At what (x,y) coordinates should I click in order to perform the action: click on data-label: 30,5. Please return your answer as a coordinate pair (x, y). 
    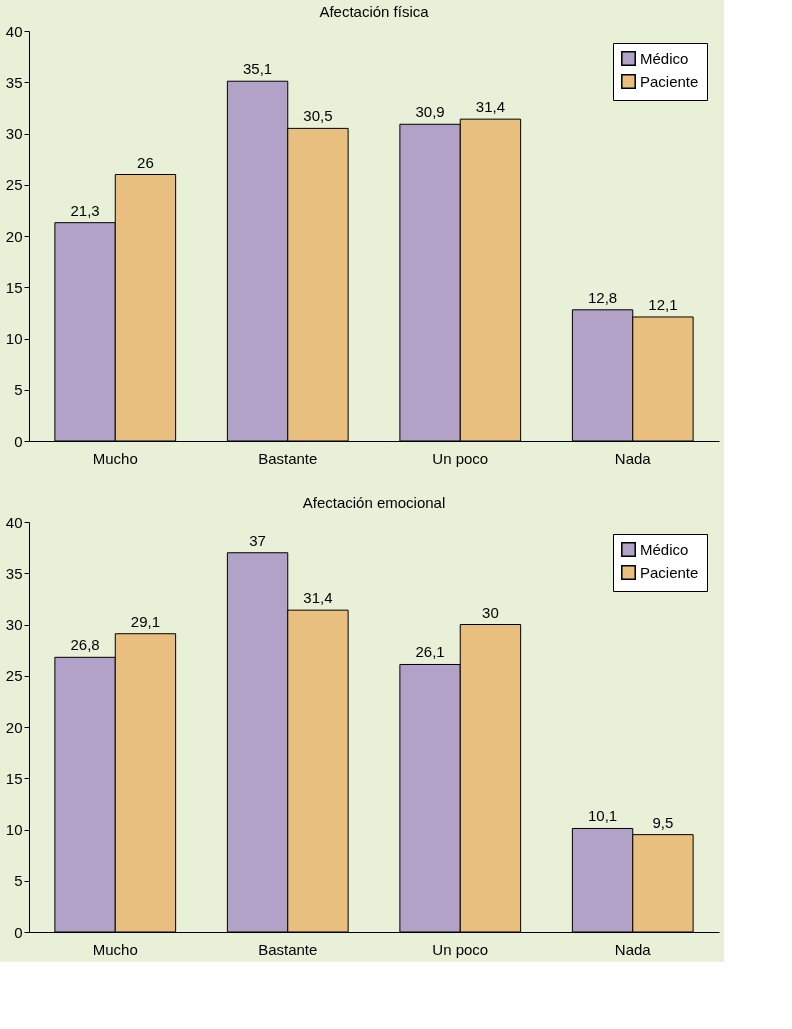
    Looking at the image, I should click on (318, 116).